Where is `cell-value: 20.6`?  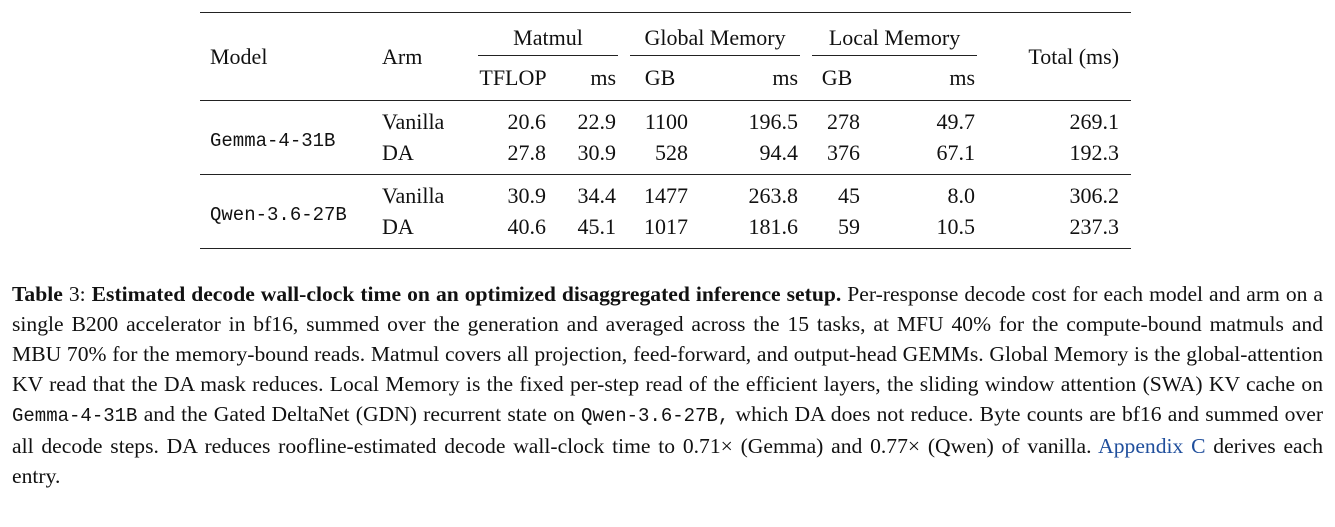 cell-value: 20.6 is located at coordinates (527, 122).